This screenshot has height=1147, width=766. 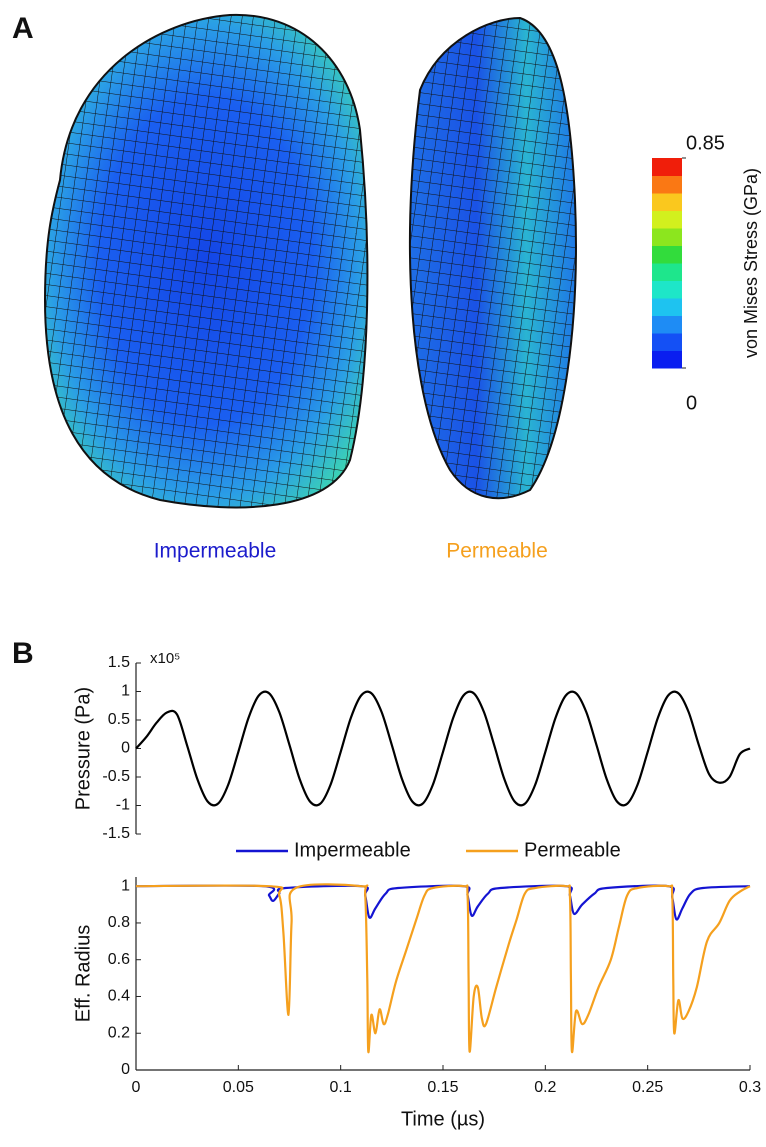 I want to click on y-tick-label: 0.4, so click(x=119, y=996).